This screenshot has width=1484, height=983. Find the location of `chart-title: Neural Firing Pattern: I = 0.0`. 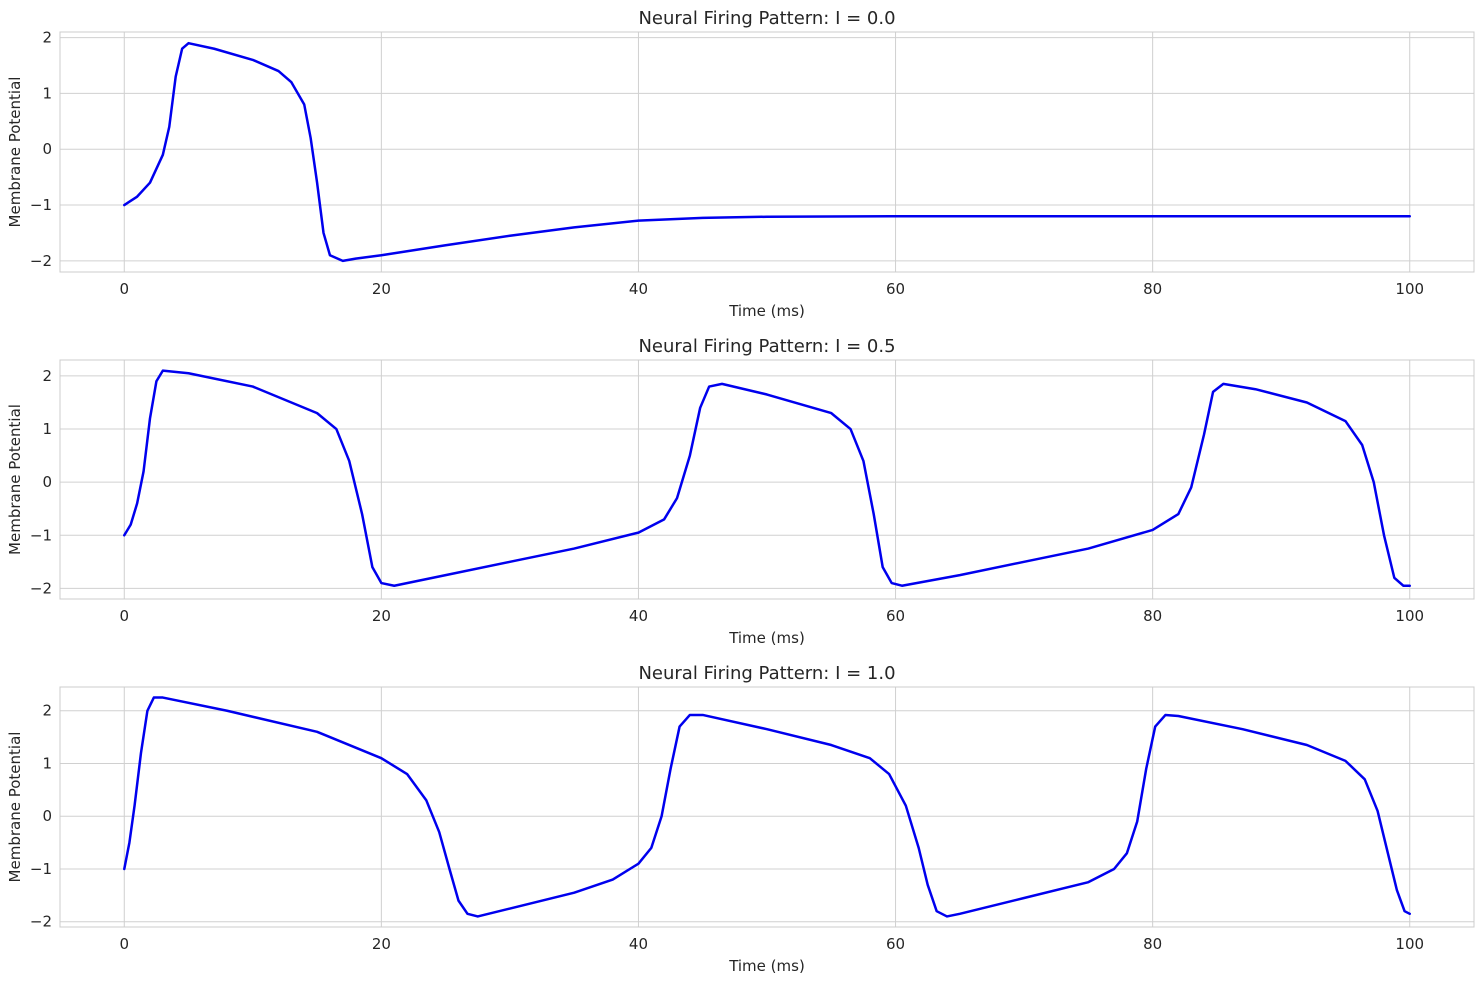

chart-title: Neural Firing Pattern: I = 0.0 is located at coordinates (766, 18).